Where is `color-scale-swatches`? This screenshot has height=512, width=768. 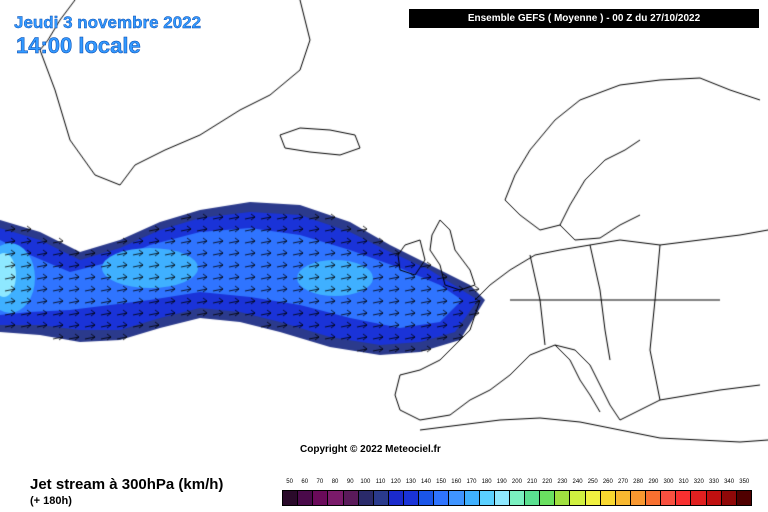 color-scale-swatches is located at coordinates (517, 498).